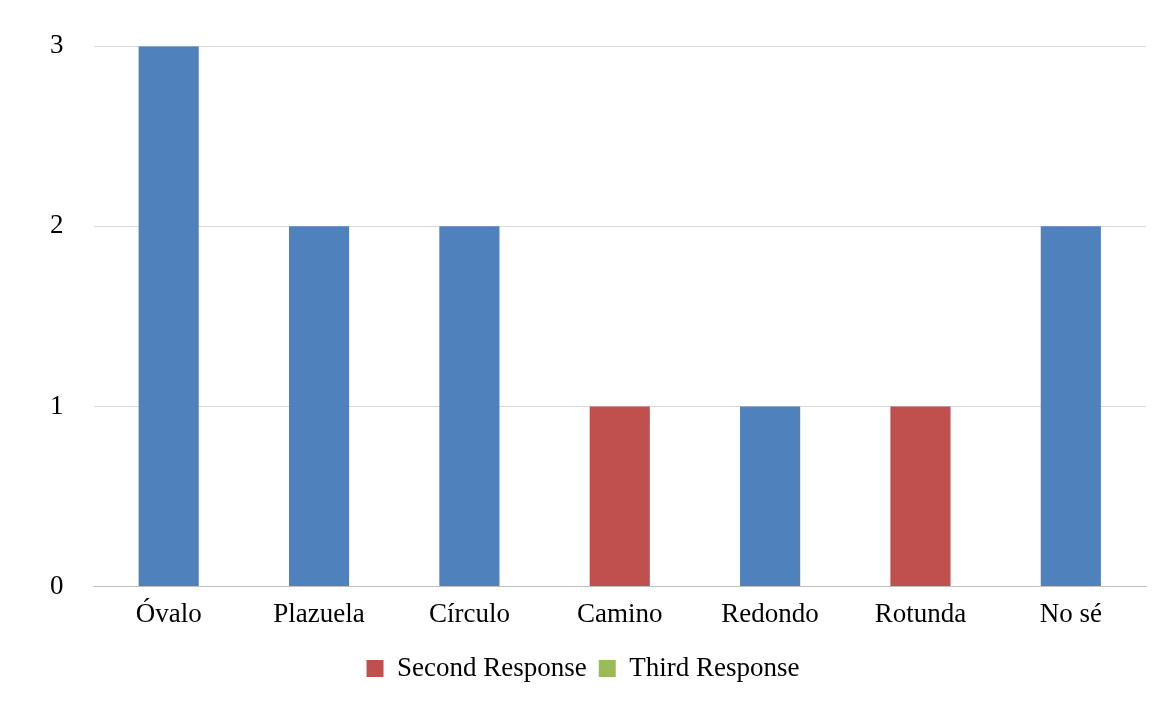 The height and width of the screenshot is (702, 1160). Describe the element at coordinates (714, 666) in the screenshot. I see `legend-label: Third Response` at that location.